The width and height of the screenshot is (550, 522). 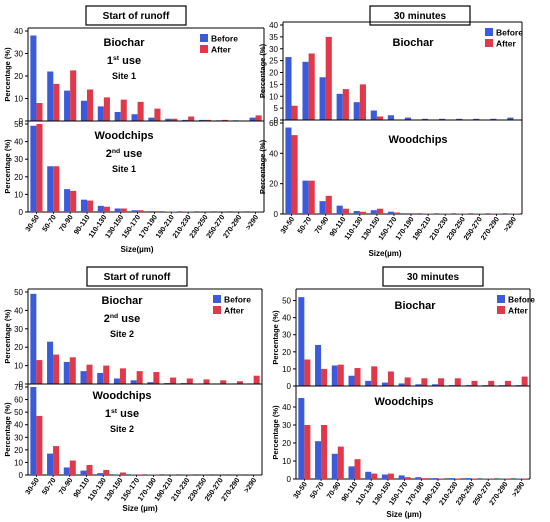 What do you see at coordinates (414, 43) in the screenshot?
I see `panel-label-material: Biochar` at bounding box center [414, 43].